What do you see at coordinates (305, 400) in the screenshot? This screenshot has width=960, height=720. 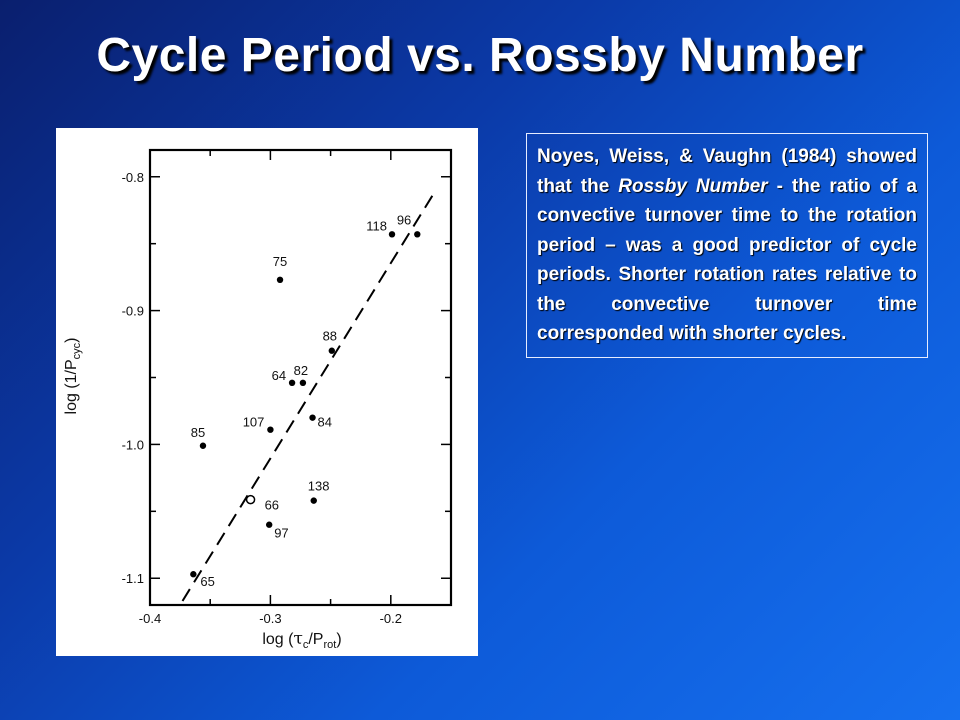 I see `data-points: 96 118 75 88 64 82 107 84 85 138 66 97 65` at bounding box center [305, 400].